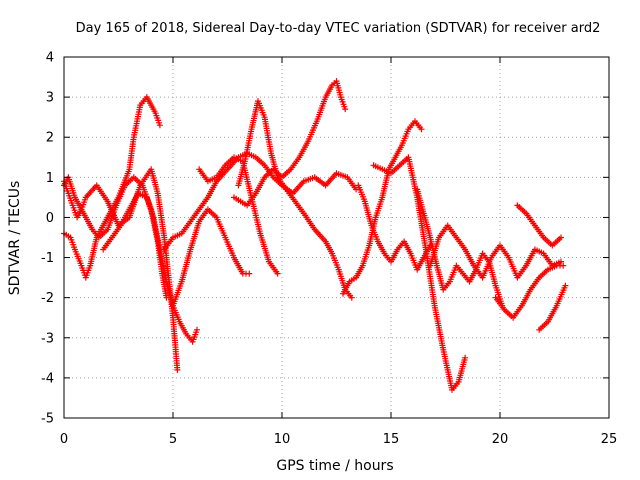 The width and height of the screenshot is (640, 480). Describe the element at coordinates (495, 251) in the screenshot. I see `series-sat-n` at that location.